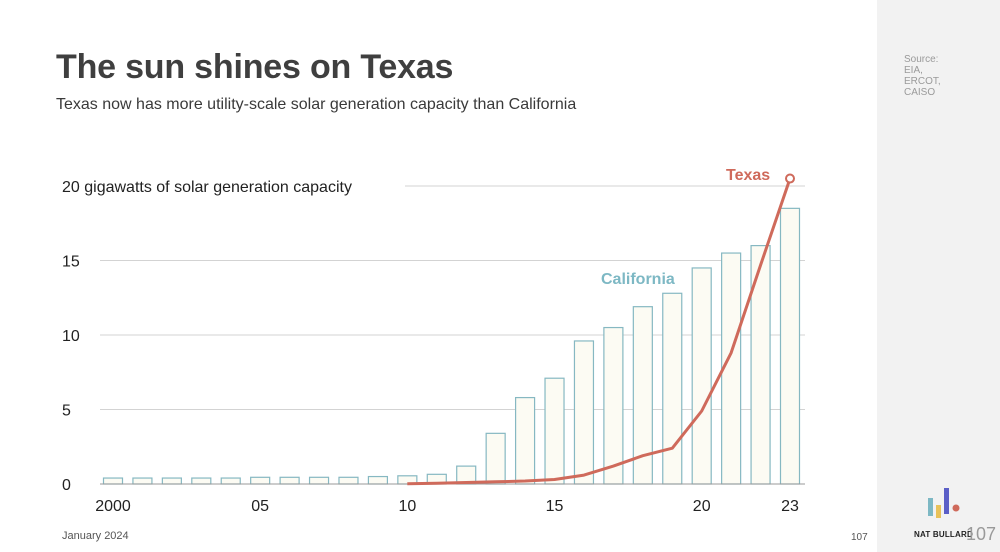  Describe the element at coordinates (943, 534) in the screenshot. I see `brand-name: NAT BULLARD` at that location.